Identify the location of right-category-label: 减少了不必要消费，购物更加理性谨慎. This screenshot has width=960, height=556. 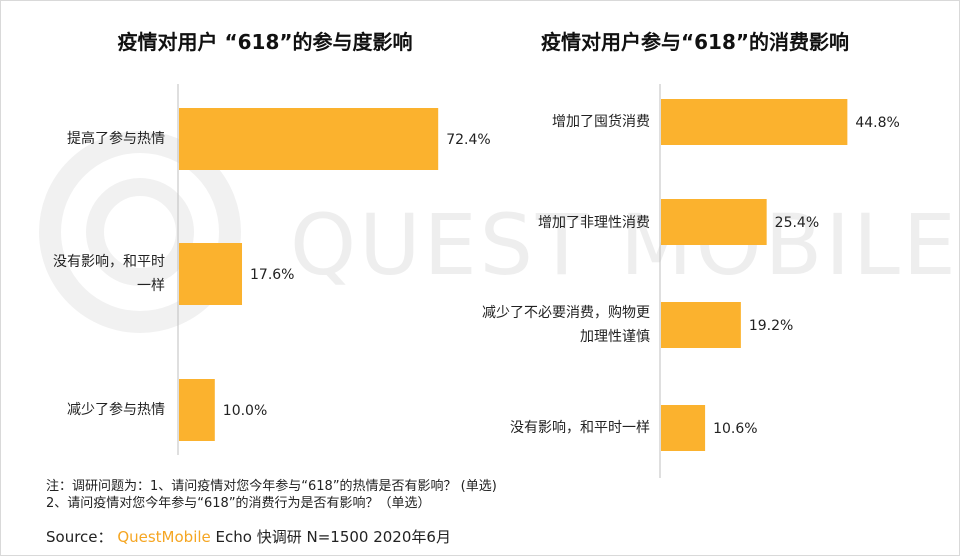
(566, 325).